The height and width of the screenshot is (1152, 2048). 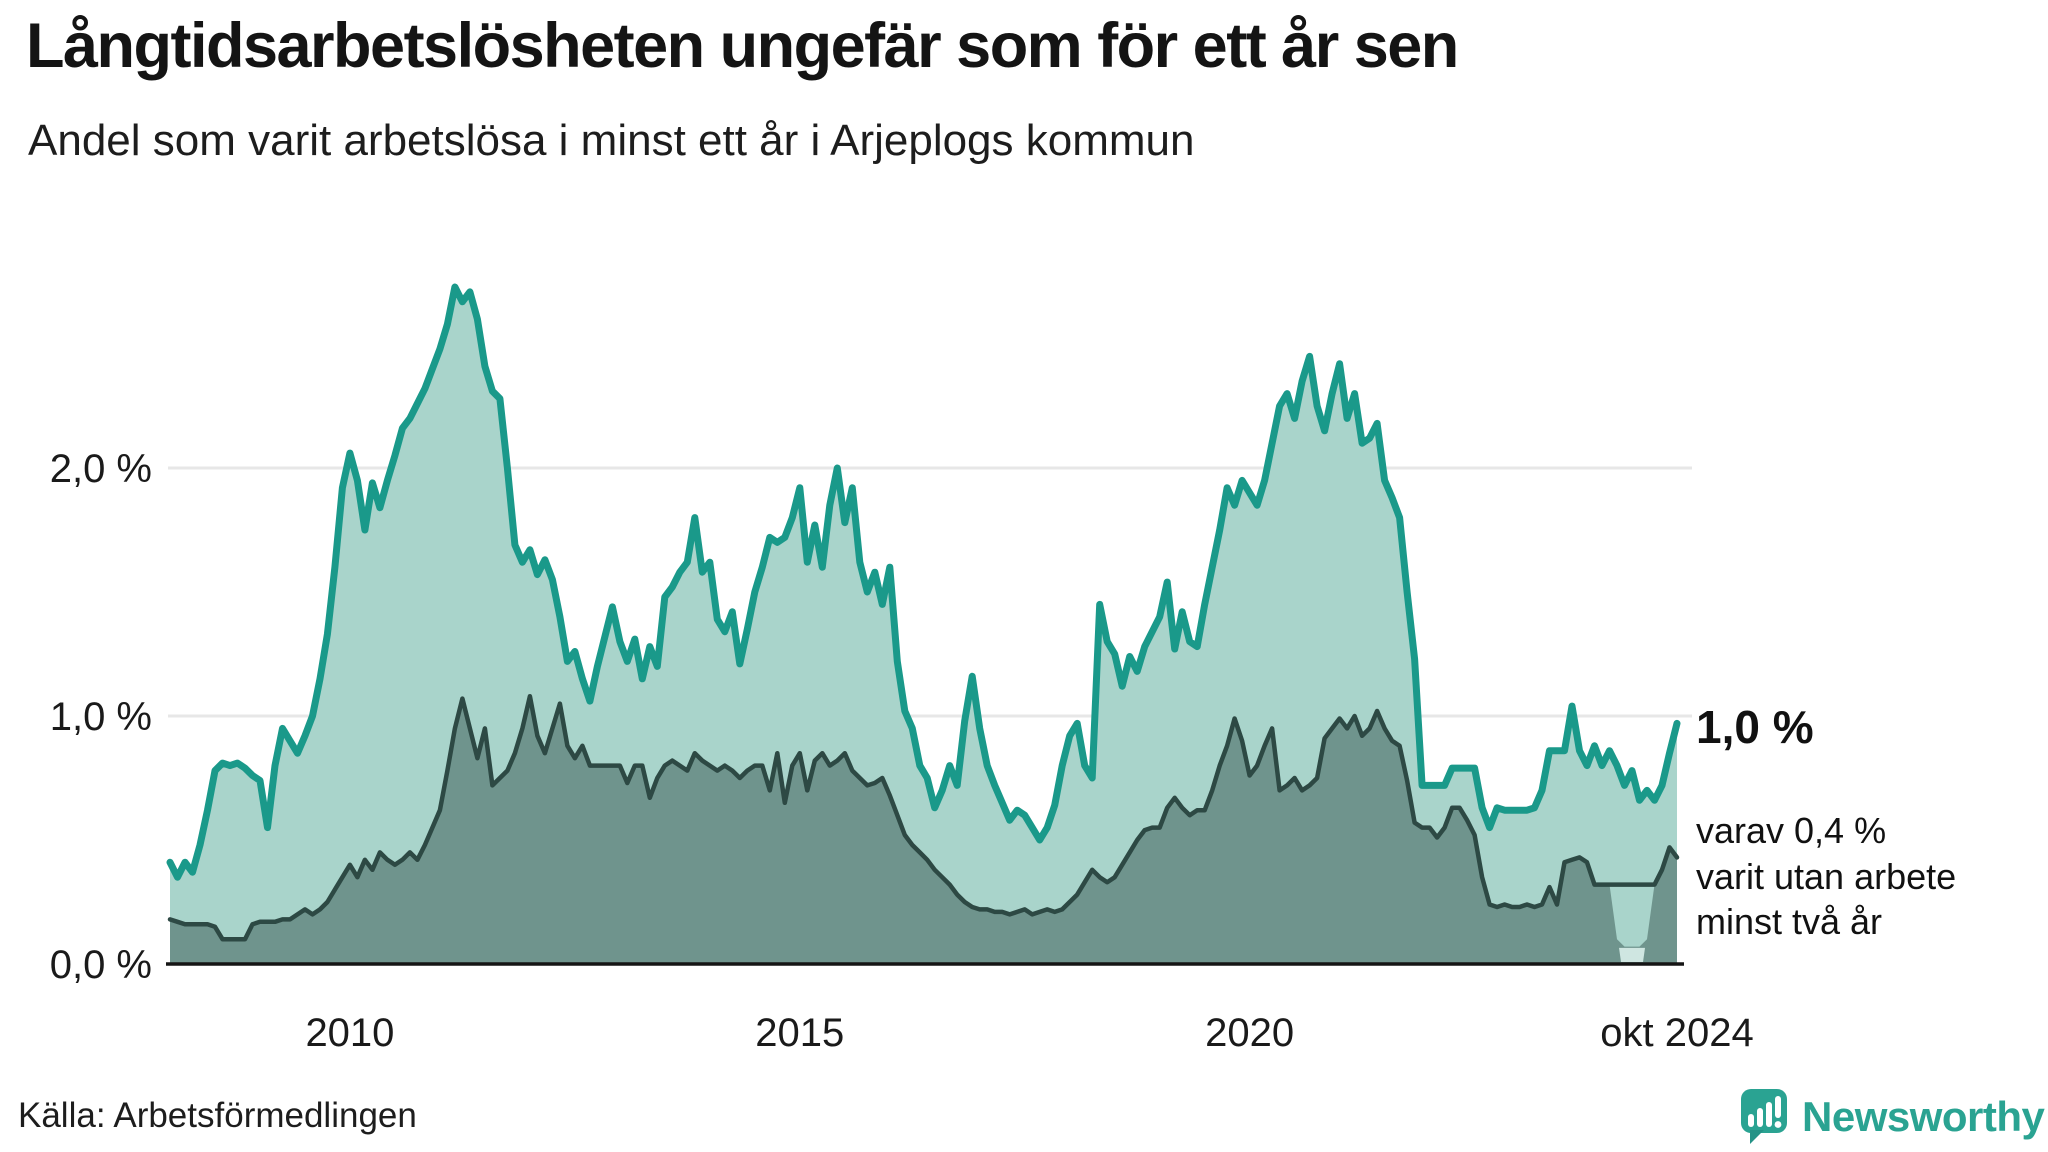 What do you see at coordinates (1764, 1116) in the screenshot?
I see `newsworthy-logo-icon` at bounding box center [1764, 1116].